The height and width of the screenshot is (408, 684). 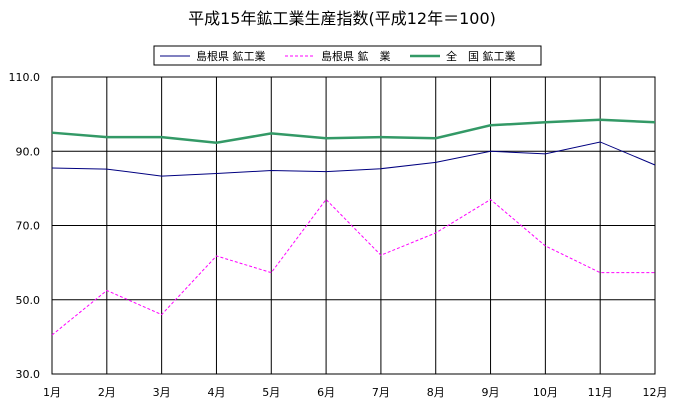 I want to click on x-tick-label: 5月, so click(x=271, y=392).